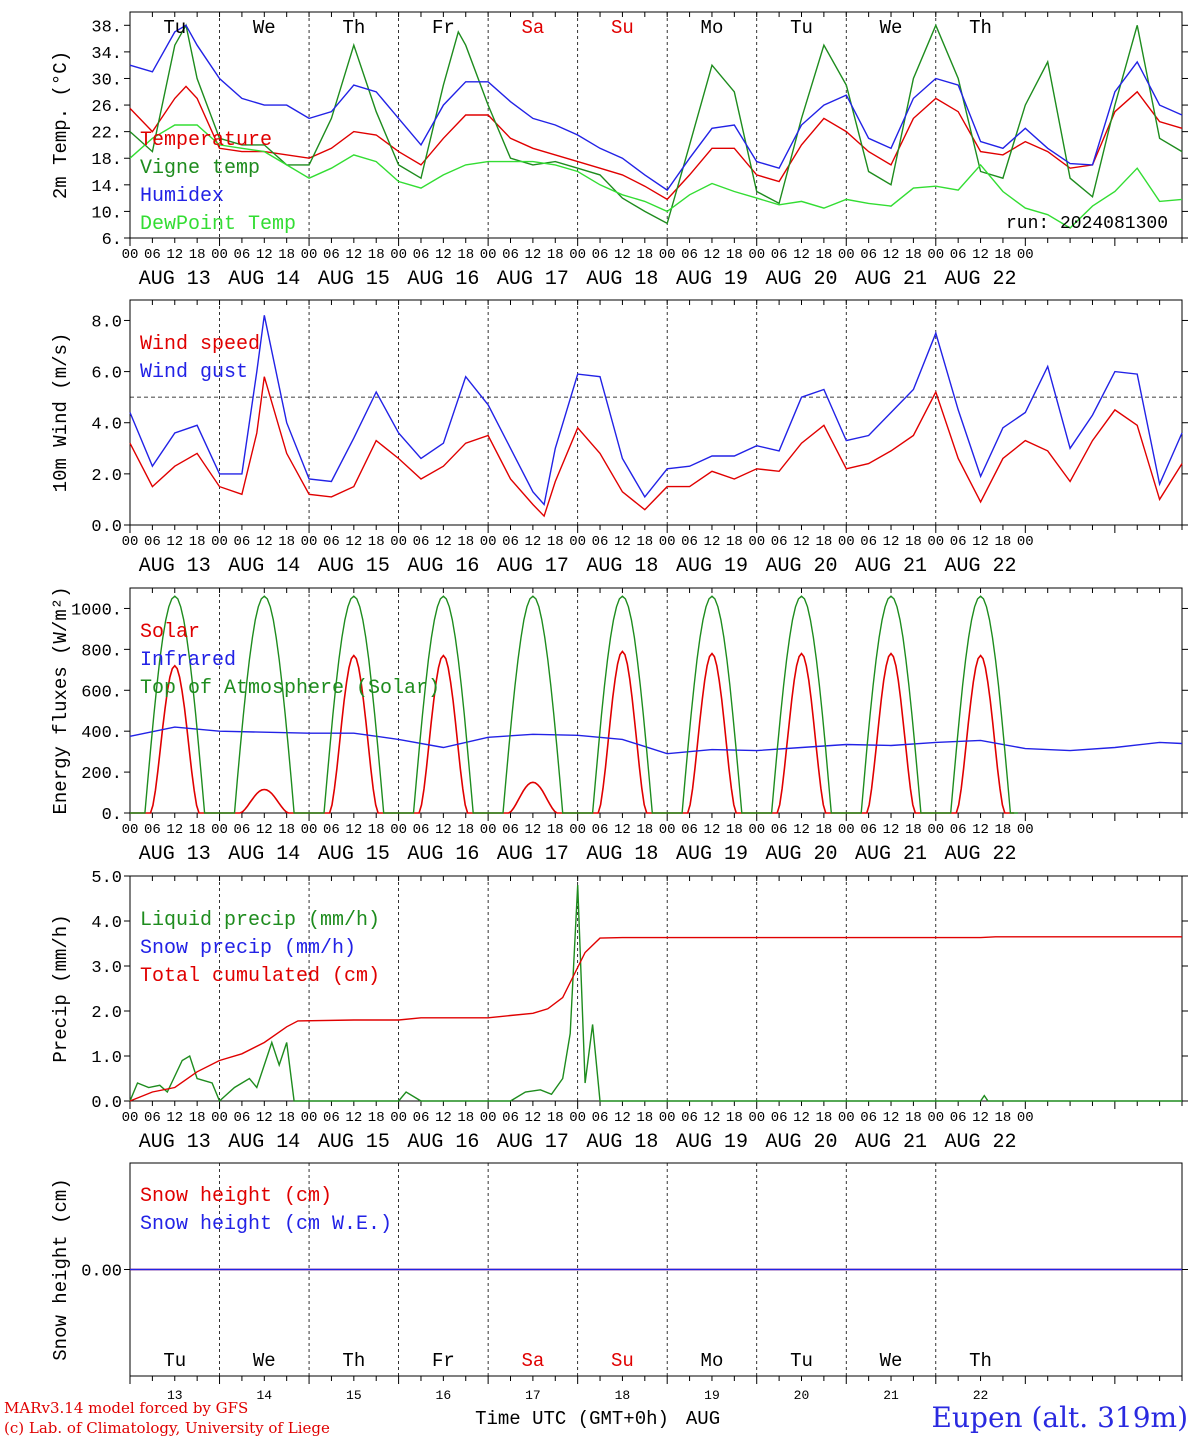 This screenshot has height=1440, width=1194. What do you see at coordinates (622, 28) in the screenshot?
I see `day-name-top: Su` at bounding box center [622, 28].